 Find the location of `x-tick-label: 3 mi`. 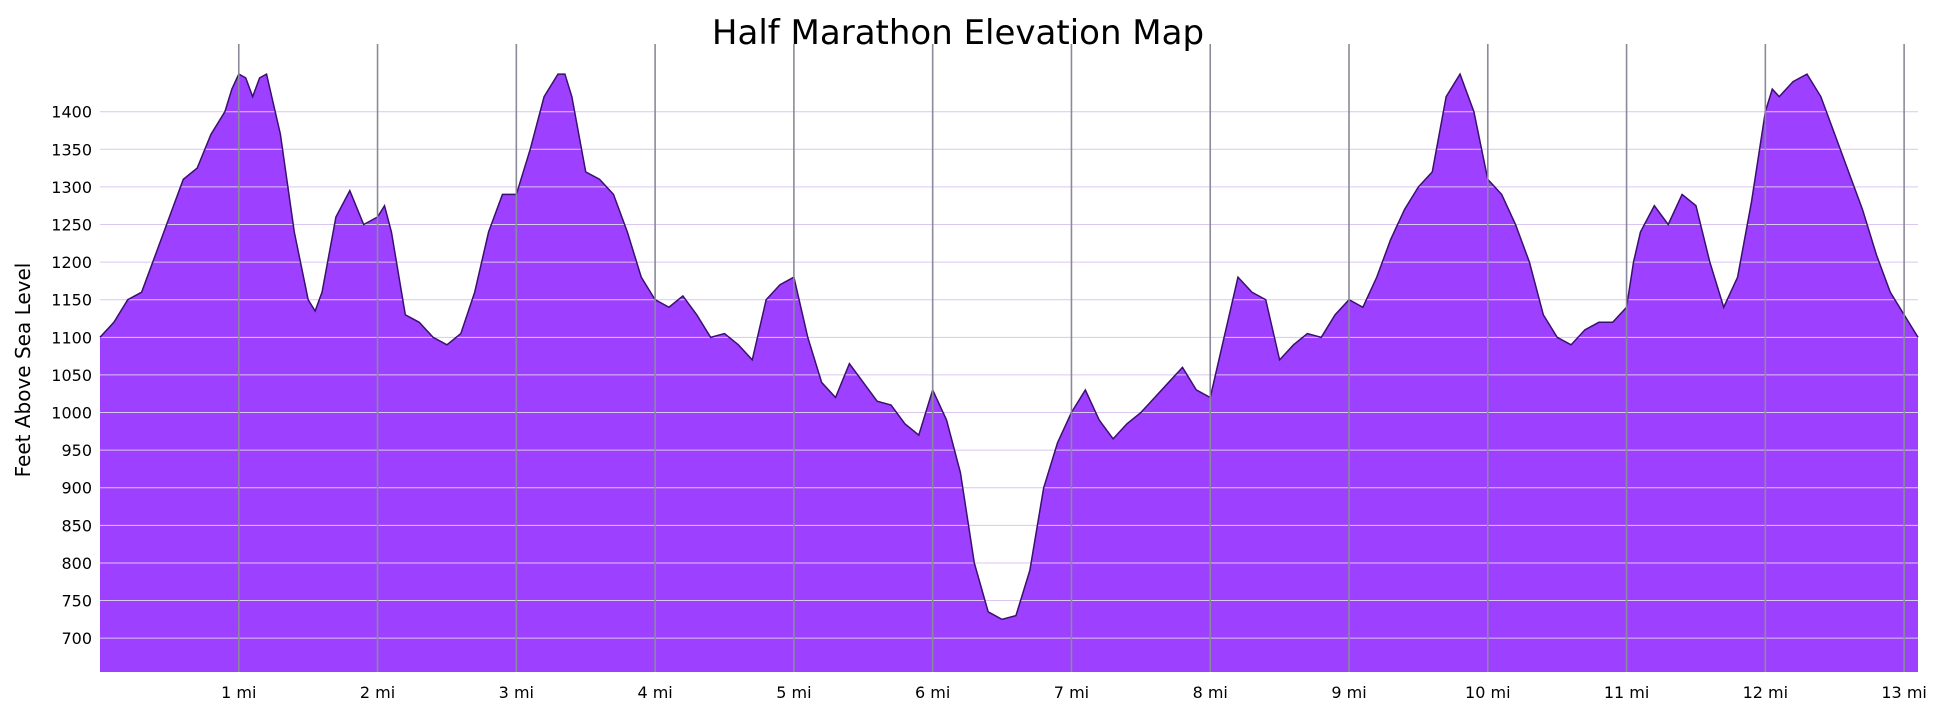

x-tick-label: 3 mi is located at coordinates (516, 692).